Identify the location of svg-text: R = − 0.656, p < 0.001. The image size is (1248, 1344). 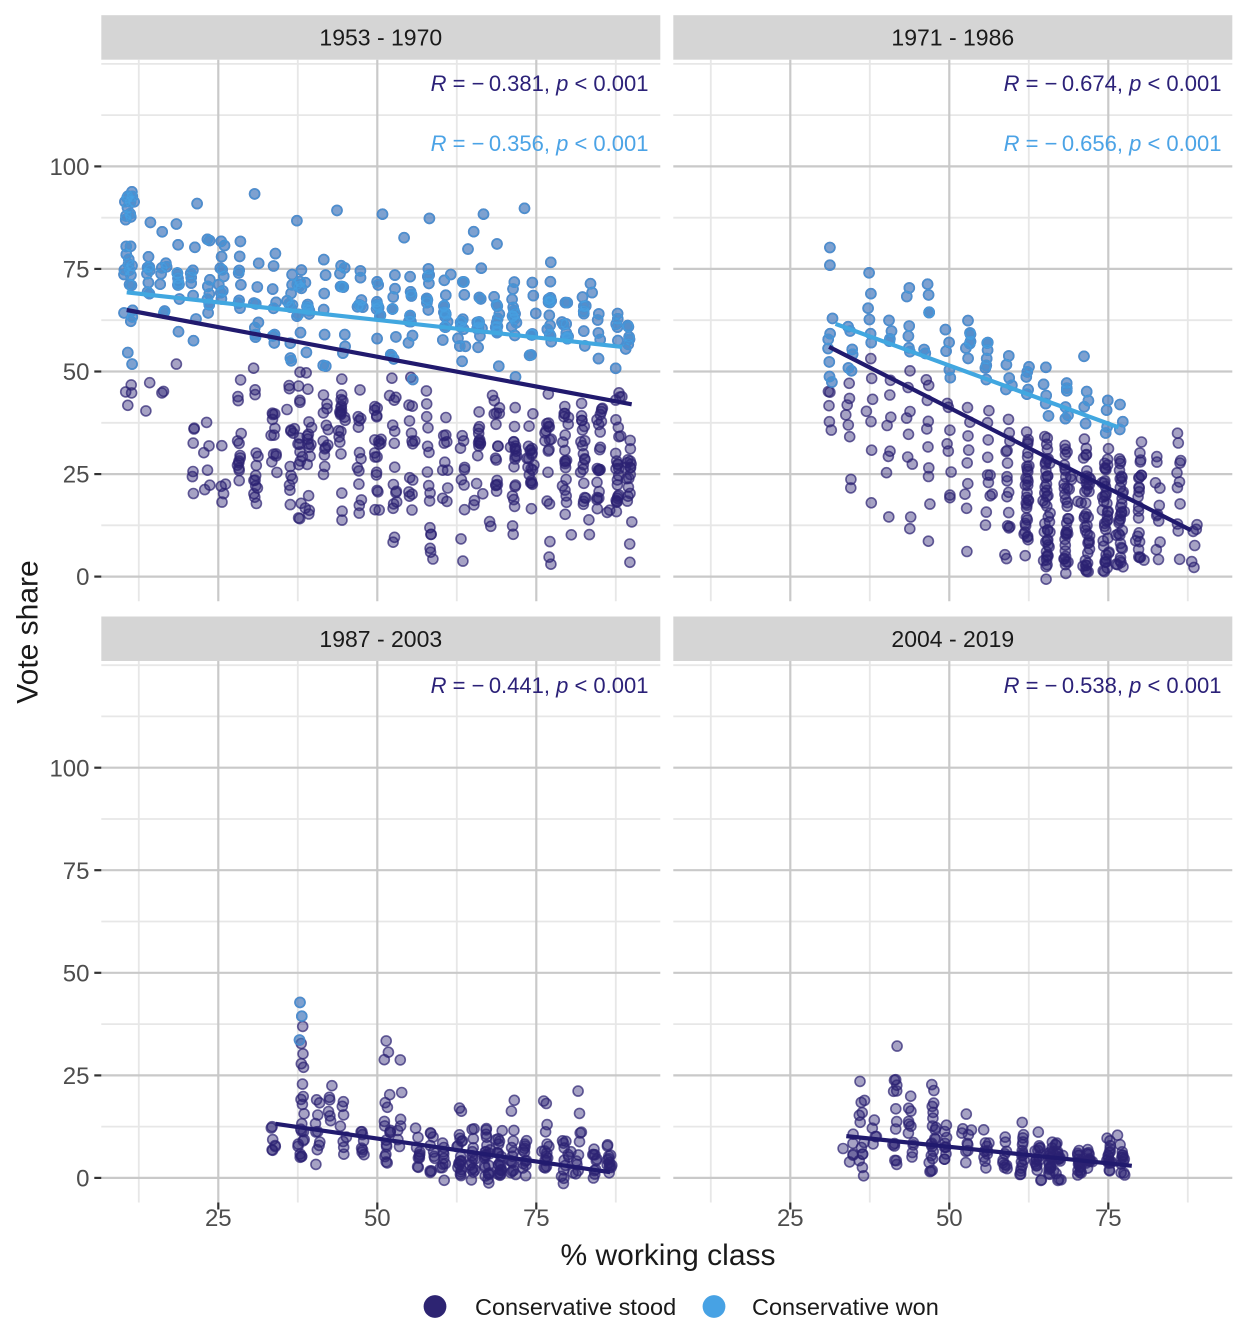
(1113, 143).